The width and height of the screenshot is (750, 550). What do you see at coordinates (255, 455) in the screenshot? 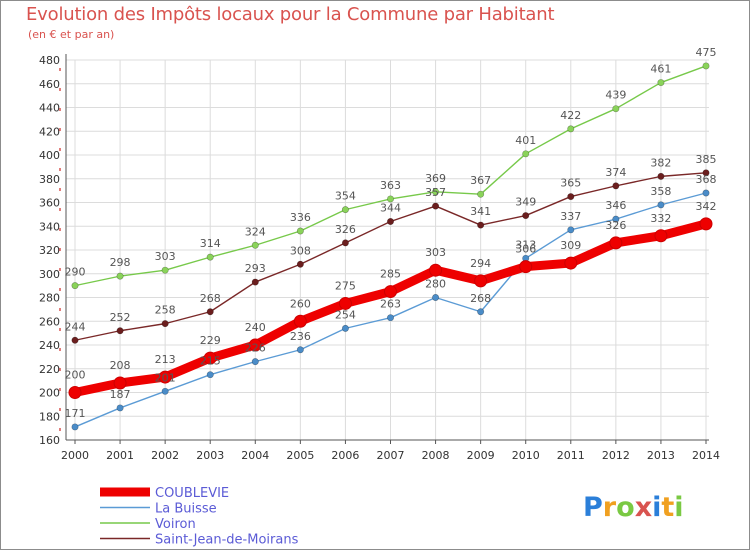
I see `x-tick-label: 2004` at bounding box center [255, 455].